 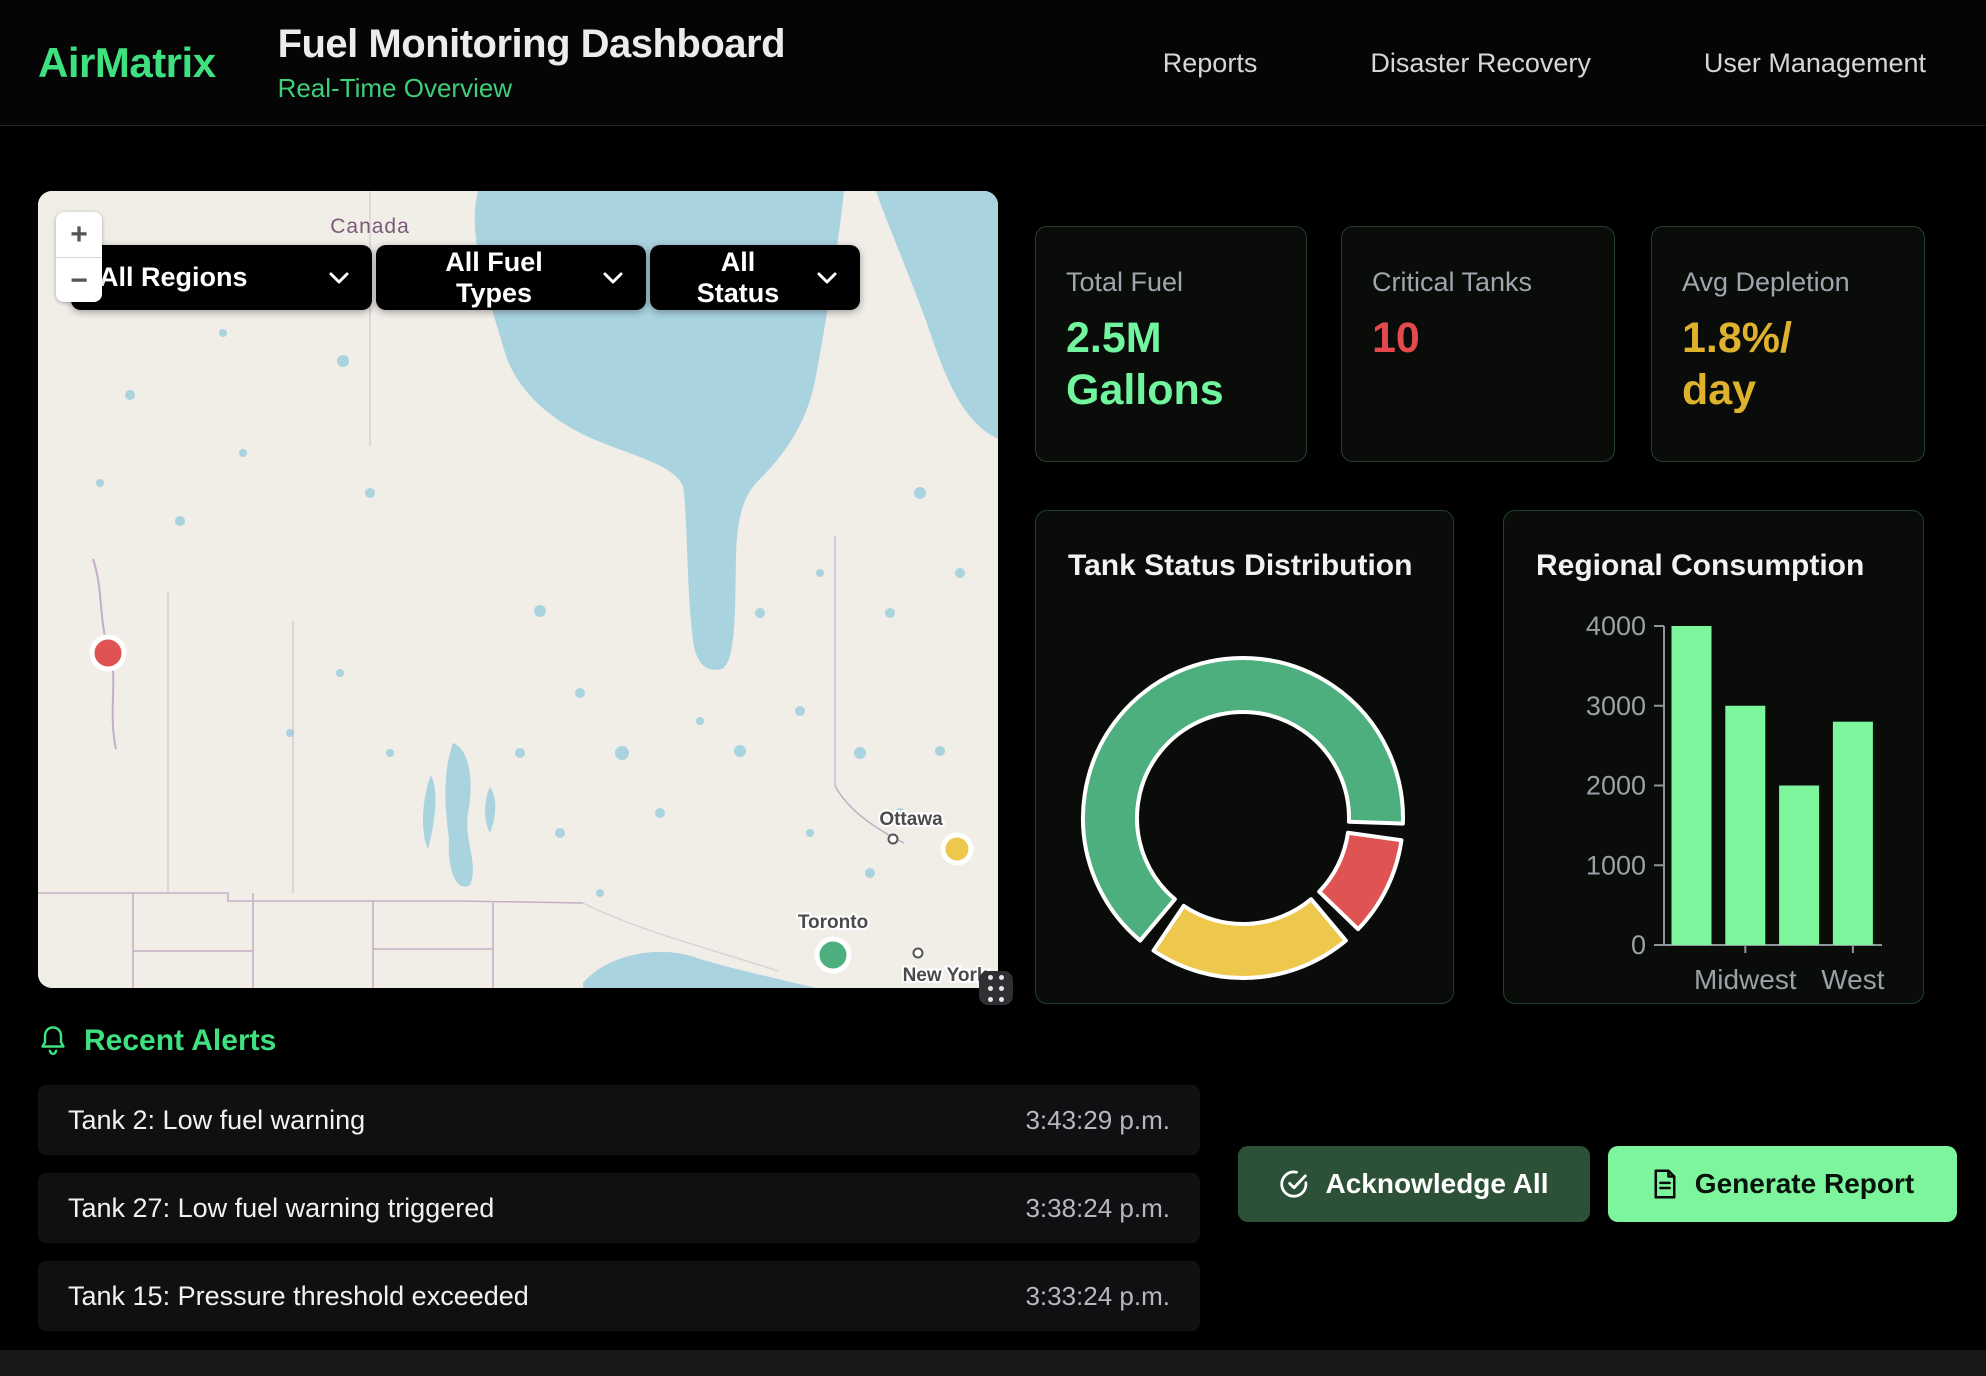 What do you see at coordinates (370, 226) in the screenshot?
I see `map-label-canada: Canada` at bounding box center [370, 226].